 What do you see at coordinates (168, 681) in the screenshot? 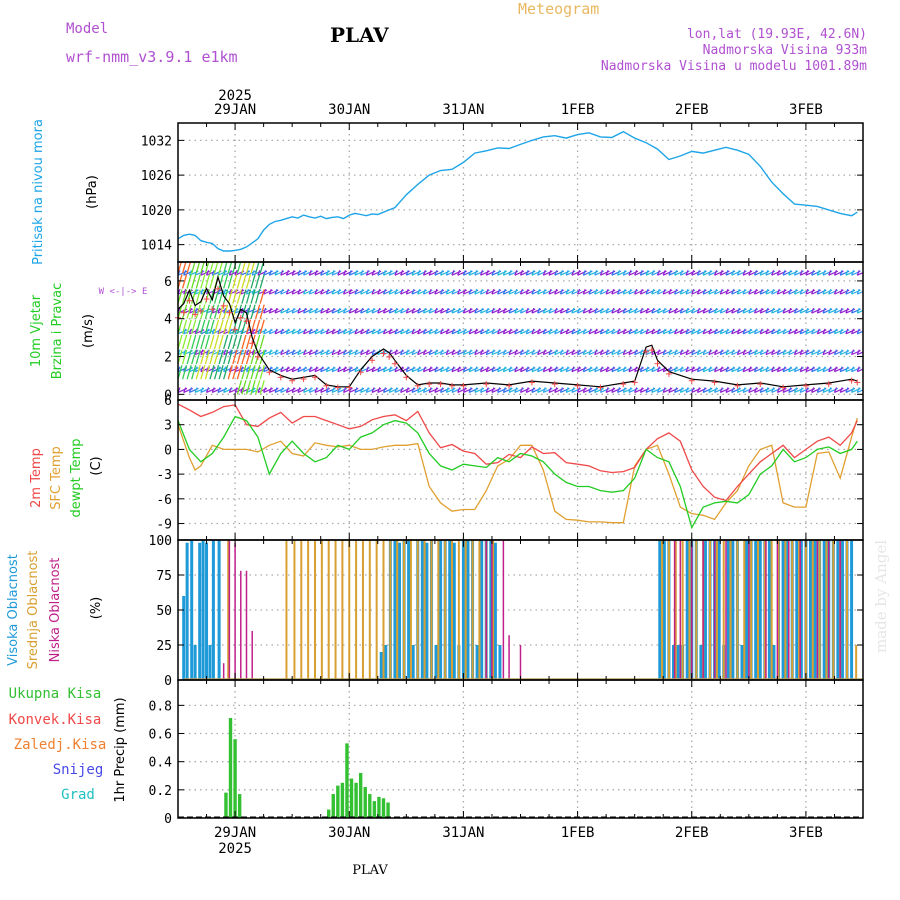
I see `y-tick-label: 0` at bounding box center [168, 681].